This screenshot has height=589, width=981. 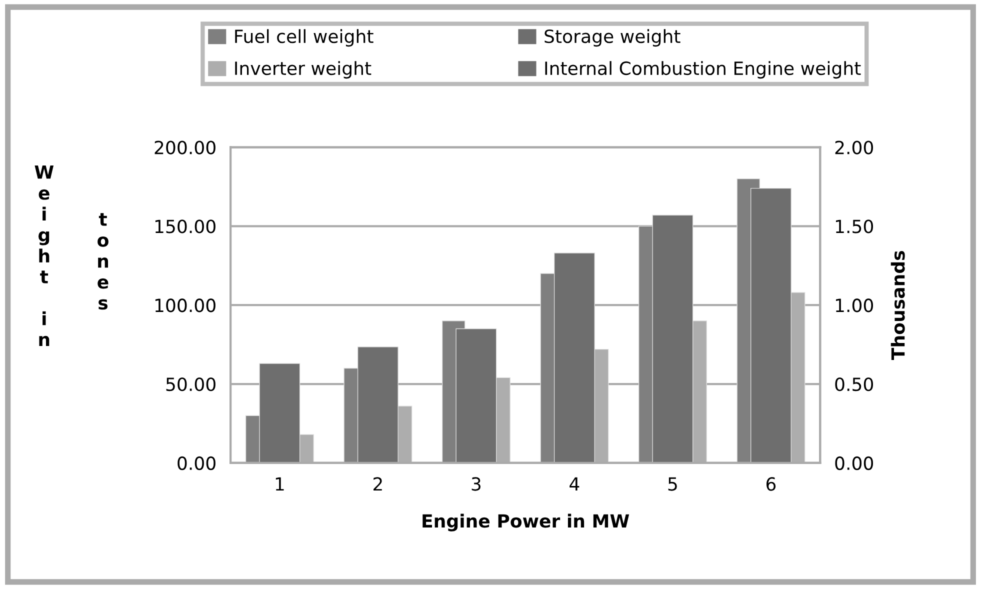 What do you see at coordinates (71, 255) in the screenshot?
I see `text: Weight in tones` at bounding box center [71, 255].